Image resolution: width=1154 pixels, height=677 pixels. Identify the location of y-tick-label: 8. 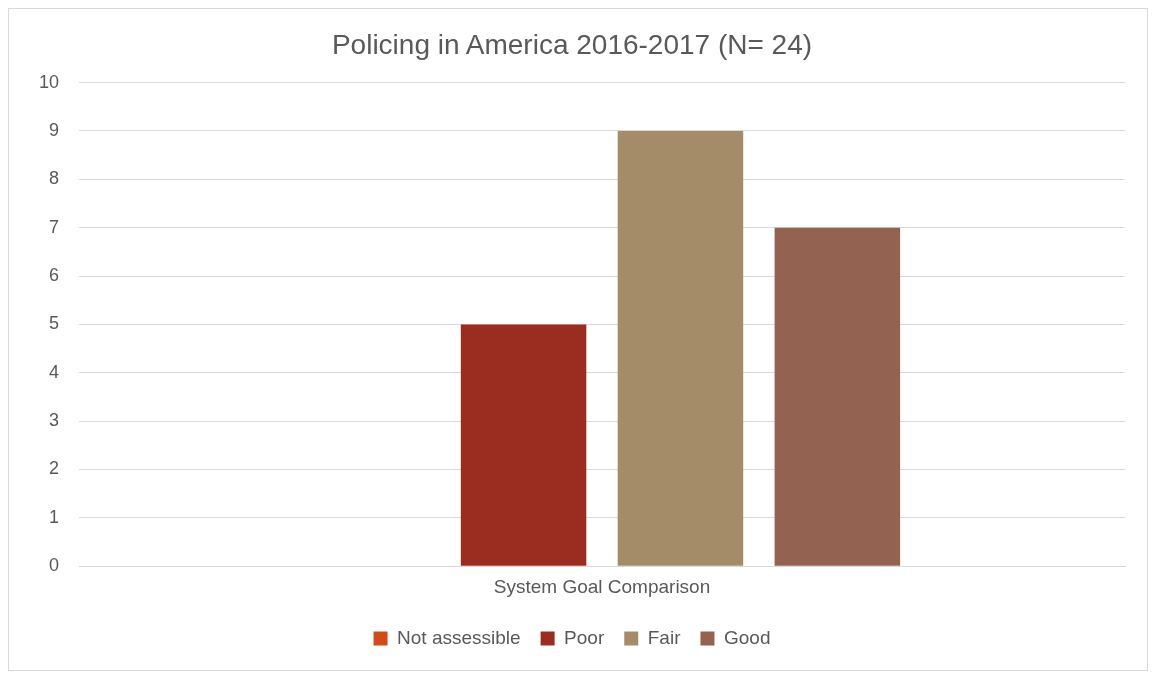
(54, 178).